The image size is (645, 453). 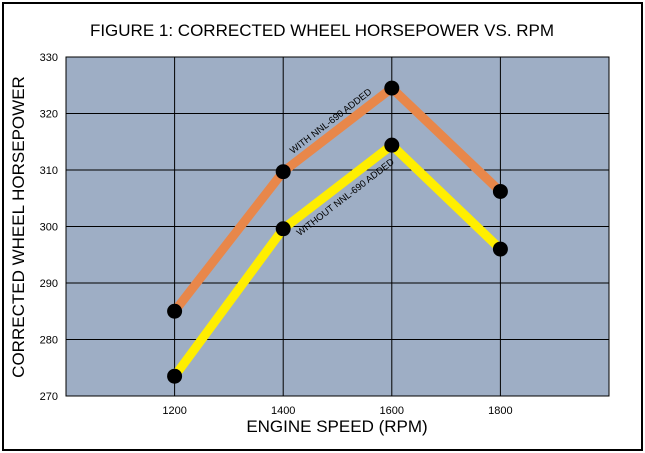 I want to click on x-axis-label: ENGINE SPEED (RPM), so click(x=336, y=426).